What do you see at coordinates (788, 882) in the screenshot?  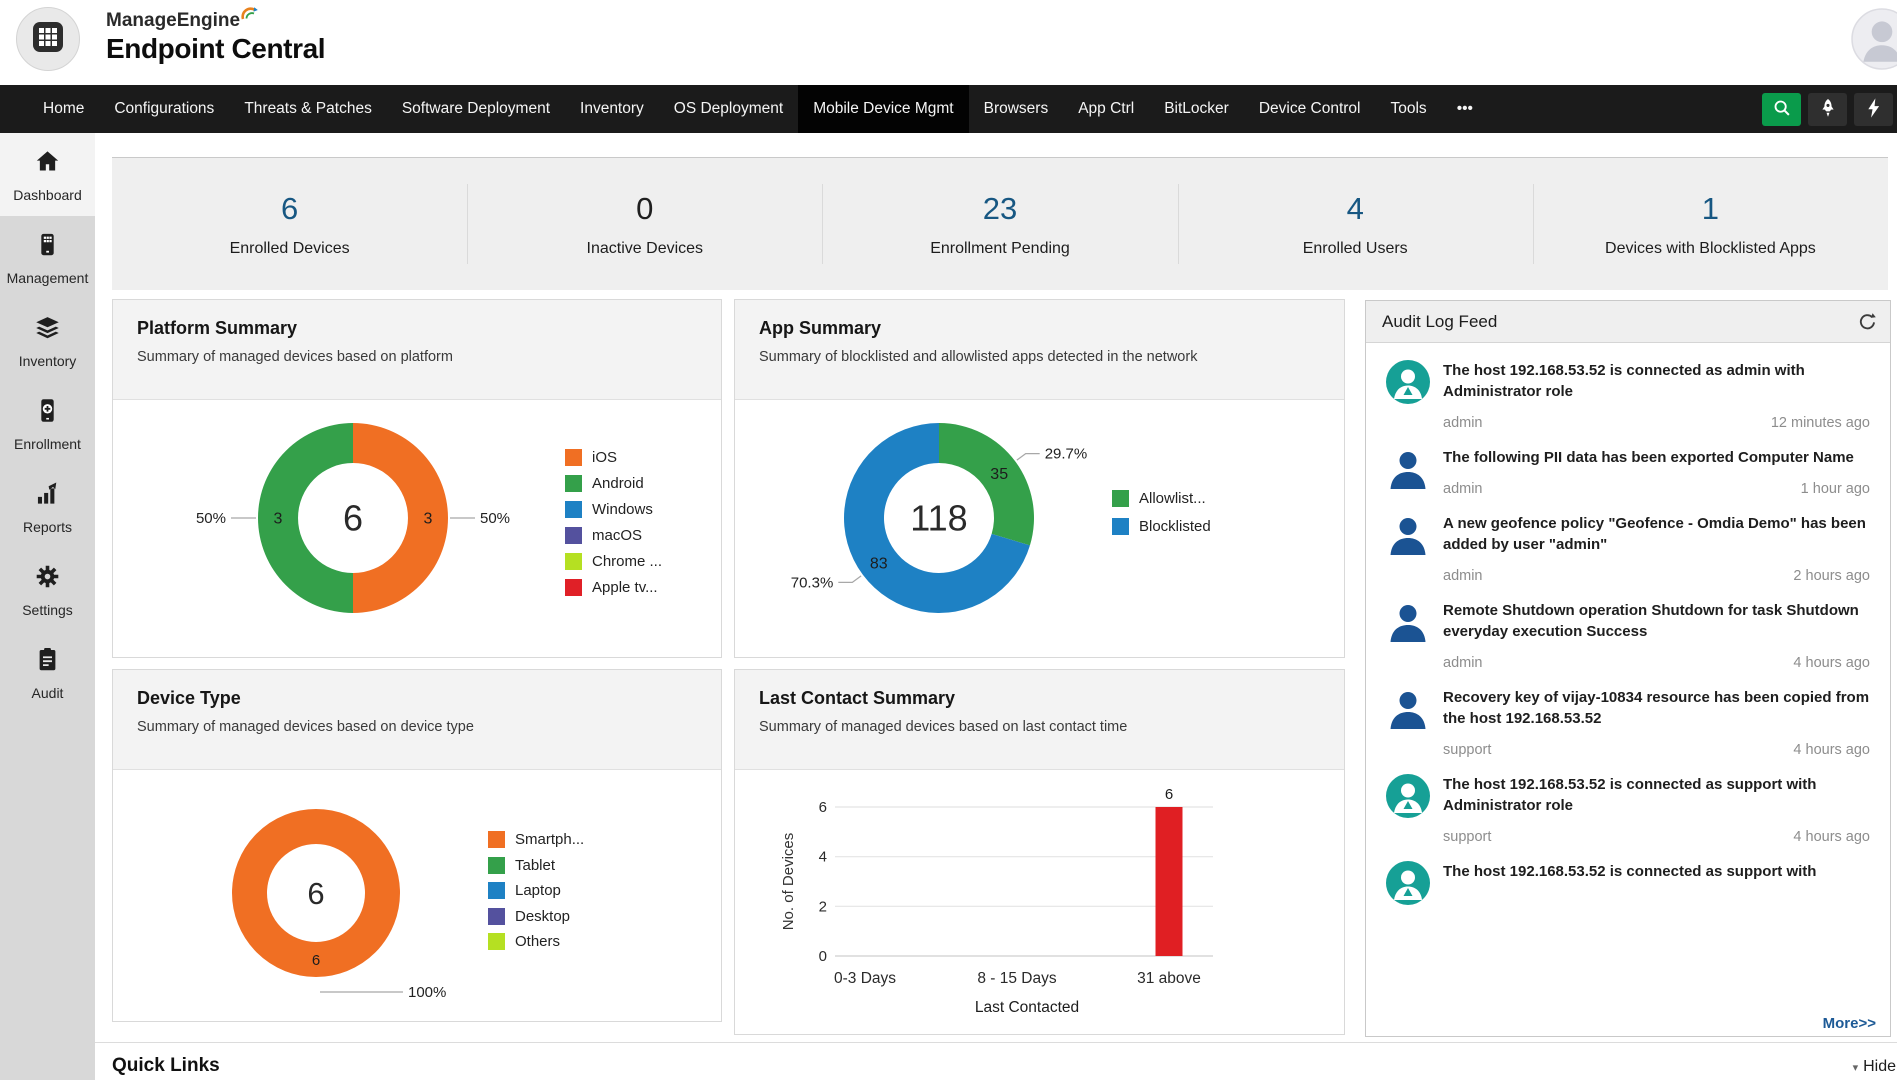 I see `svg-text: No. of Devices` at bounding box center [788, 882].